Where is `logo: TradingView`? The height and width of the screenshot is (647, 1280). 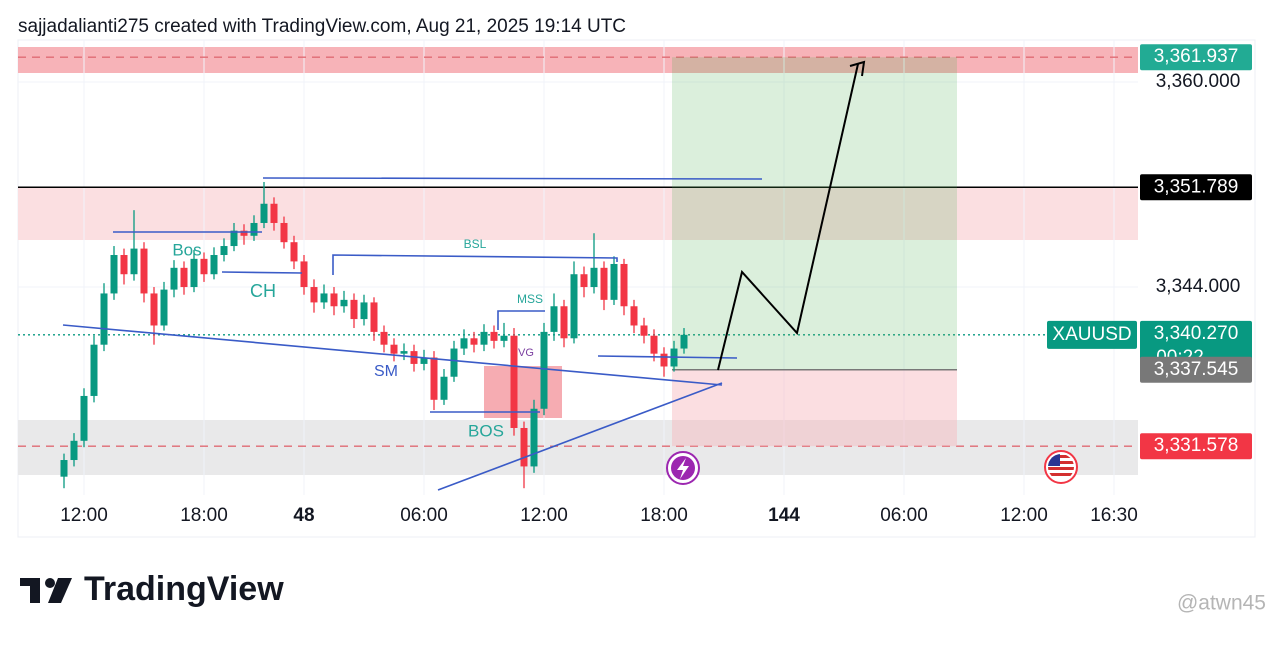
logo: TradingView is located at coordinates (152, 589).